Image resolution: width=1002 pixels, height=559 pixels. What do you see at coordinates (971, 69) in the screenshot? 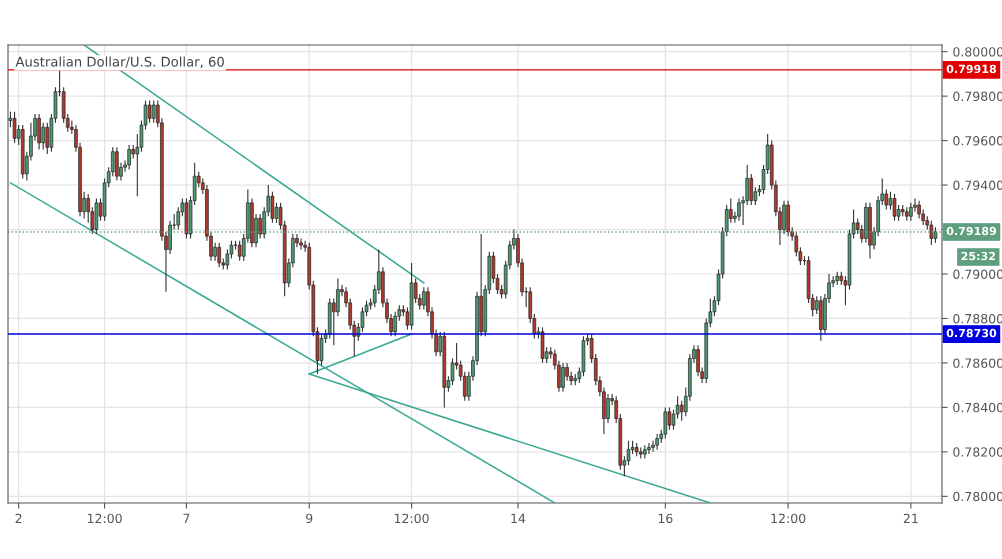
I see `ref-line-label: 0.79918` at bounding box center [971, 69].